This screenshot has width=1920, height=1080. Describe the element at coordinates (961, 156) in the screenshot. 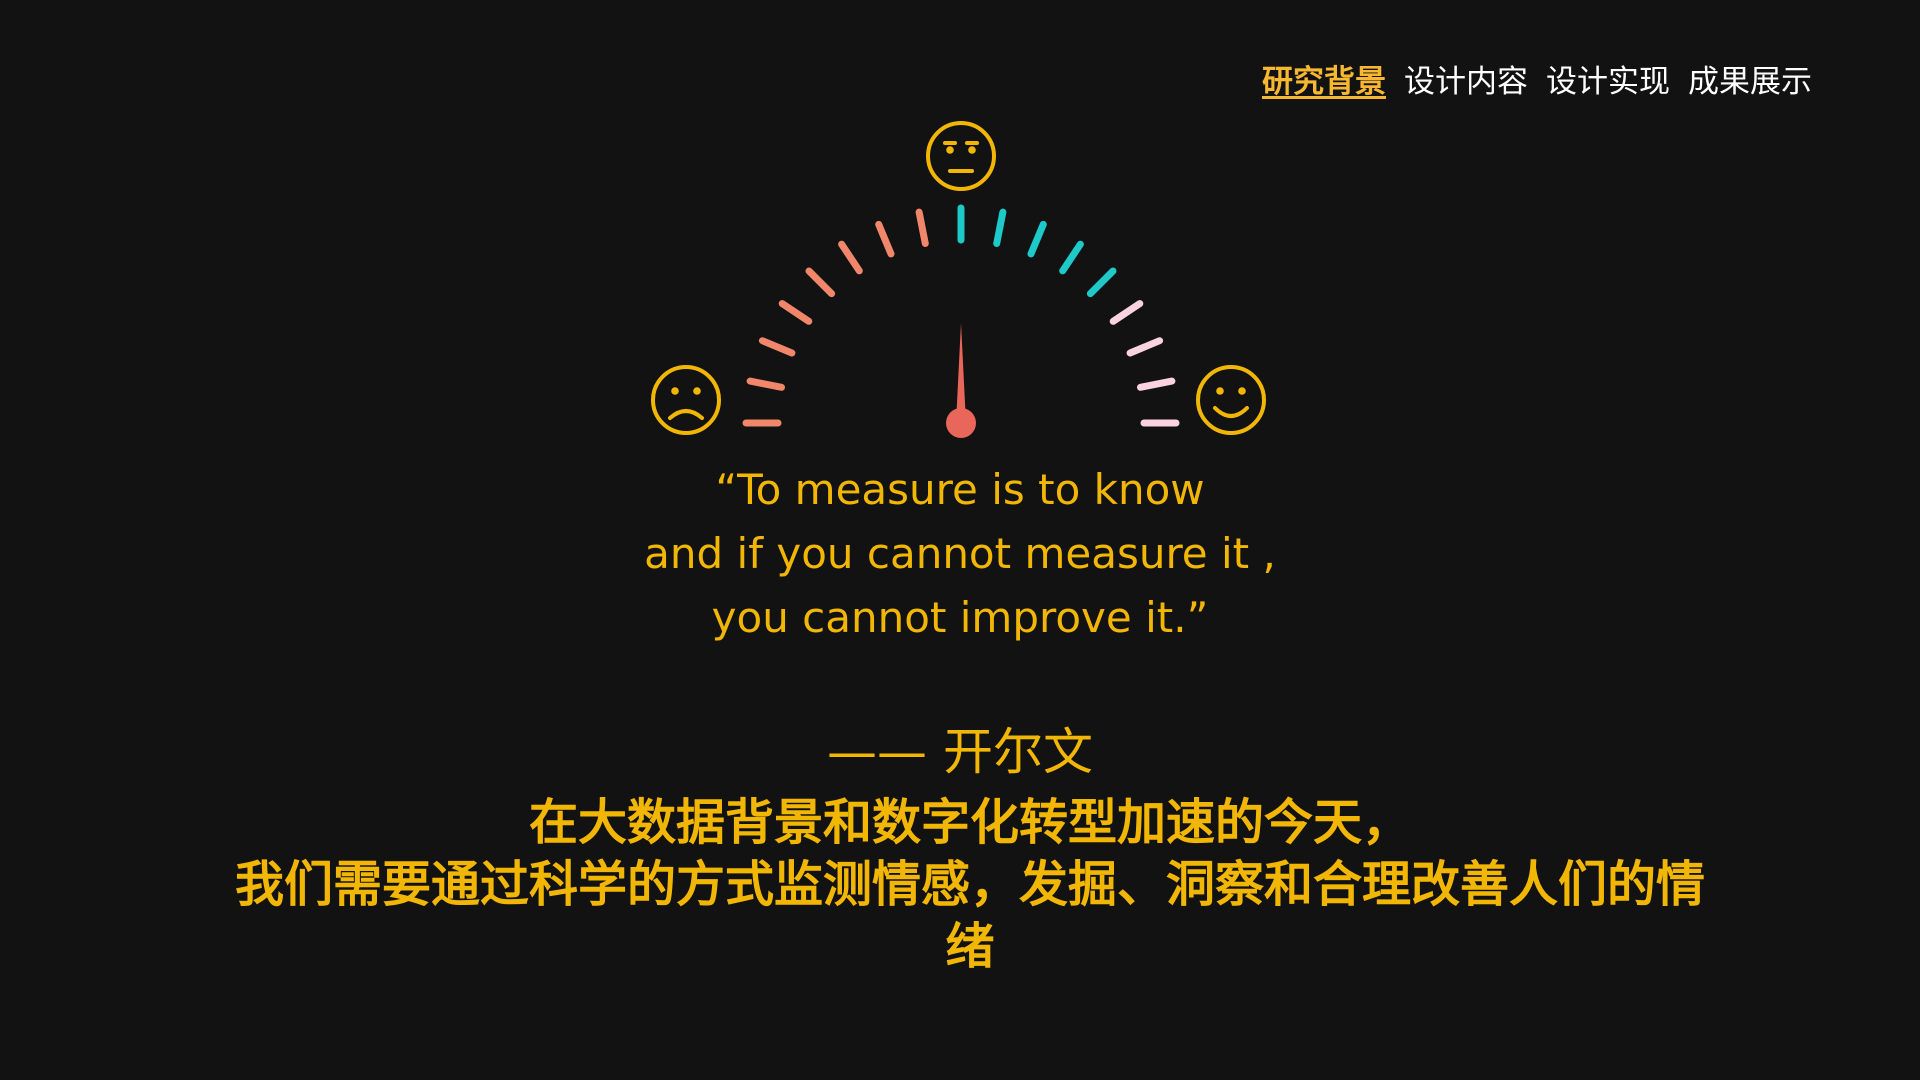

I see `neutral-face-icon` at that location.